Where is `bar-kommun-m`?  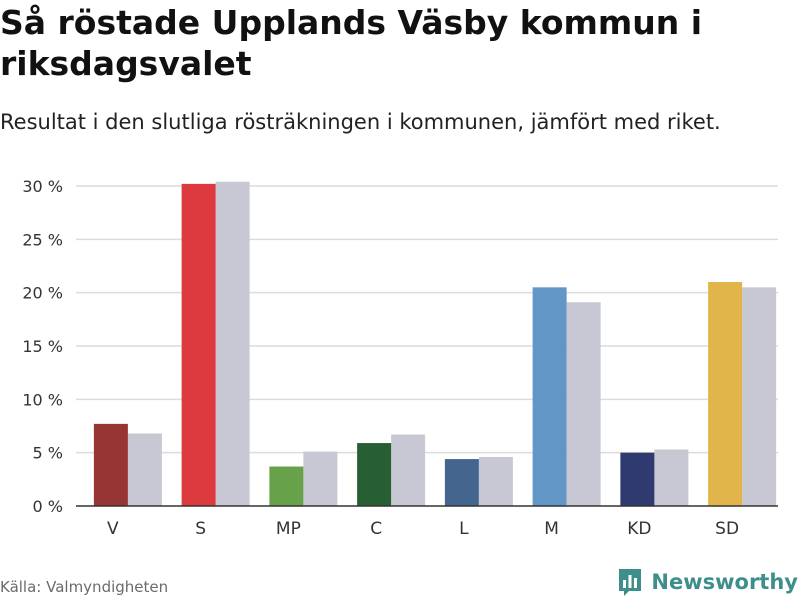 bar-kommun-m is located at coordinates (549, 396).